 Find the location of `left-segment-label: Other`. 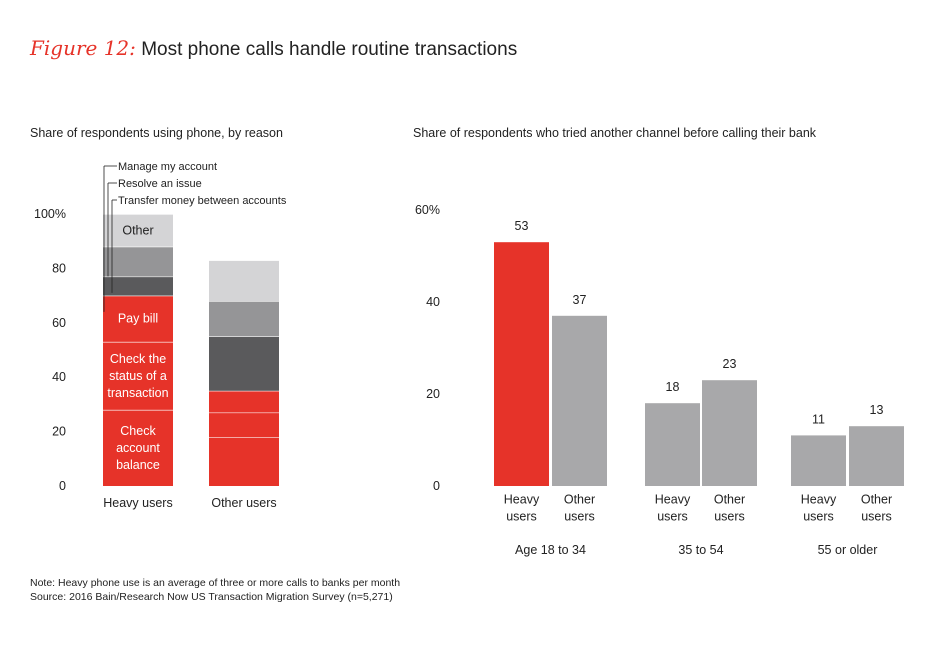

left-segment-label: Other is located at coordinates (137, 230).